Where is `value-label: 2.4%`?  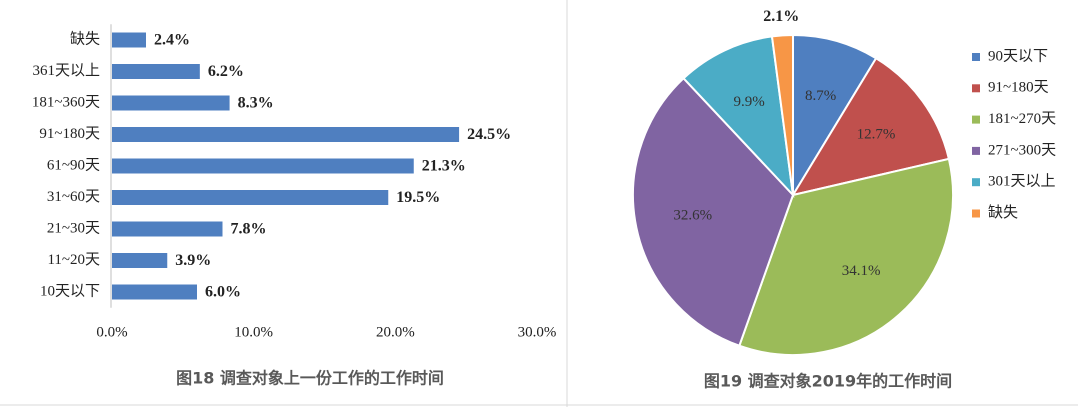
value-label: 2.4% is located at coordinates (172, 40).